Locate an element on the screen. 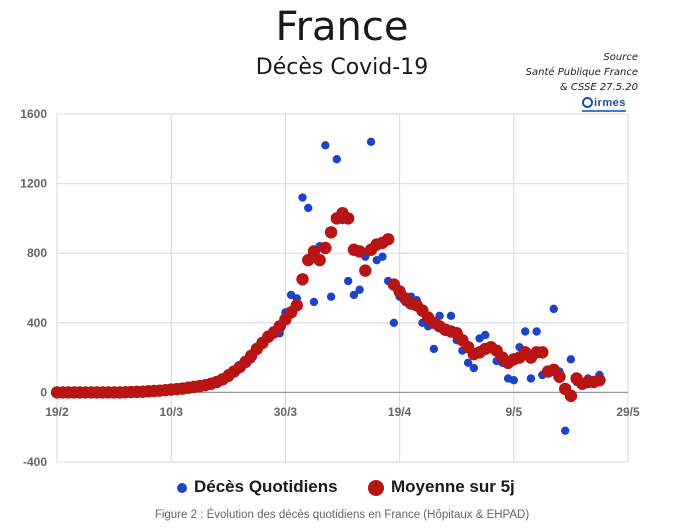 The image size is (684, 532). x-axis: 19/2 10/3 30/3 19/4 9/5 29/5 is located at coordinates (342, 412).